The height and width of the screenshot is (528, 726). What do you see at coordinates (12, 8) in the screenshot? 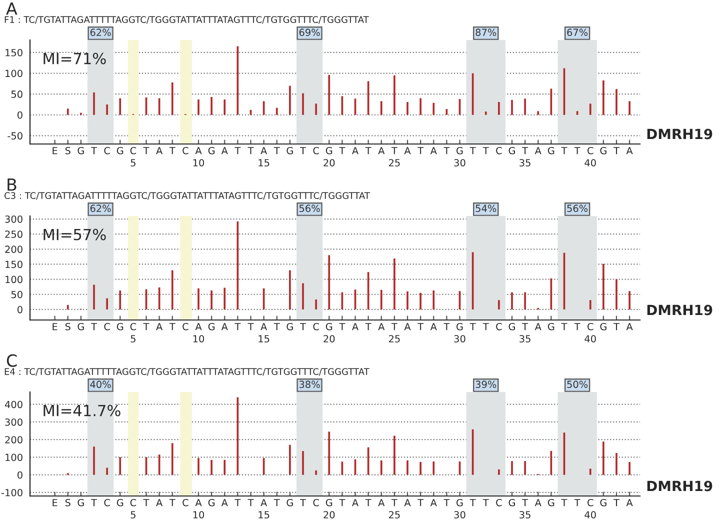
I see `chart-title: A` at bounding box center [12, 8].